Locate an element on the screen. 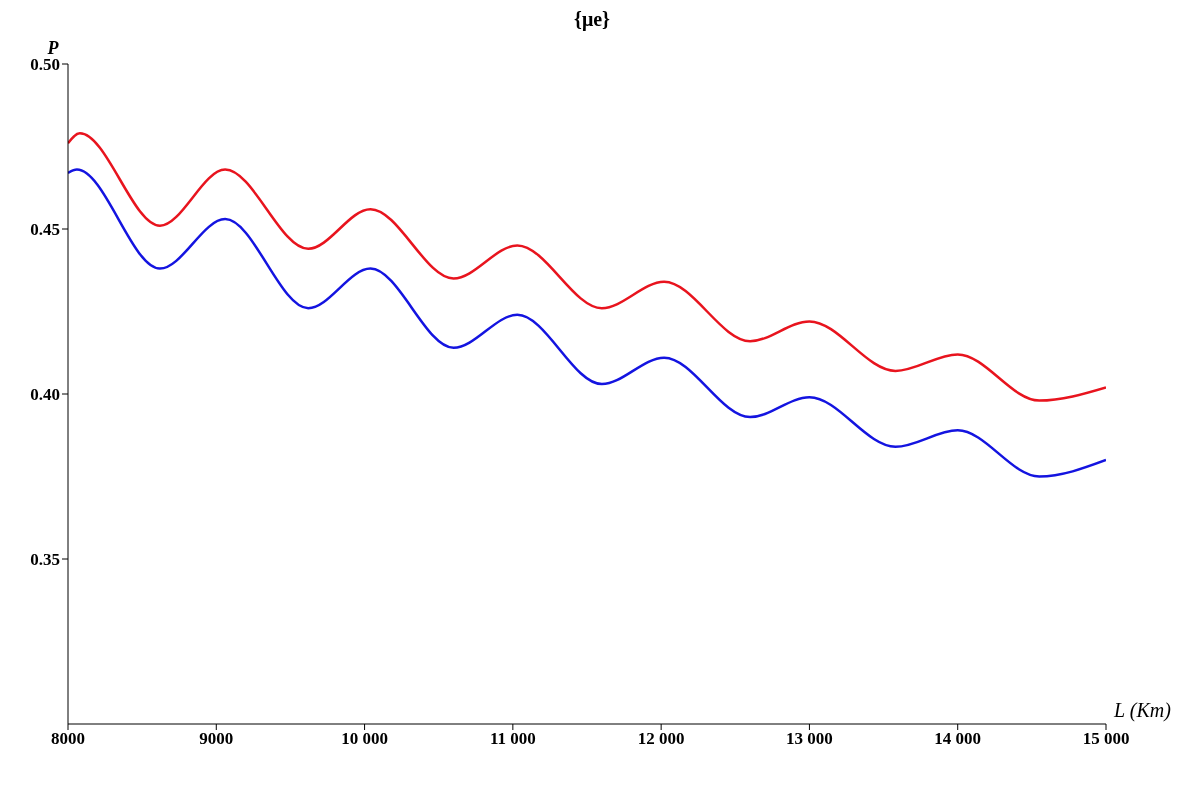 The image size is (1184, 790). chart-title: {μe} is located at coordinates (592, 20).